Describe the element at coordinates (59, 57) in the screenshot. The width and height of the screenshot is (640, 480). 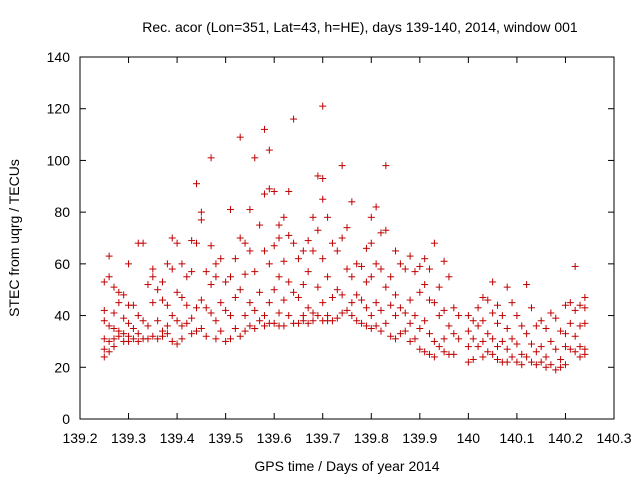
I see `y-tick-label: 140` at that location.